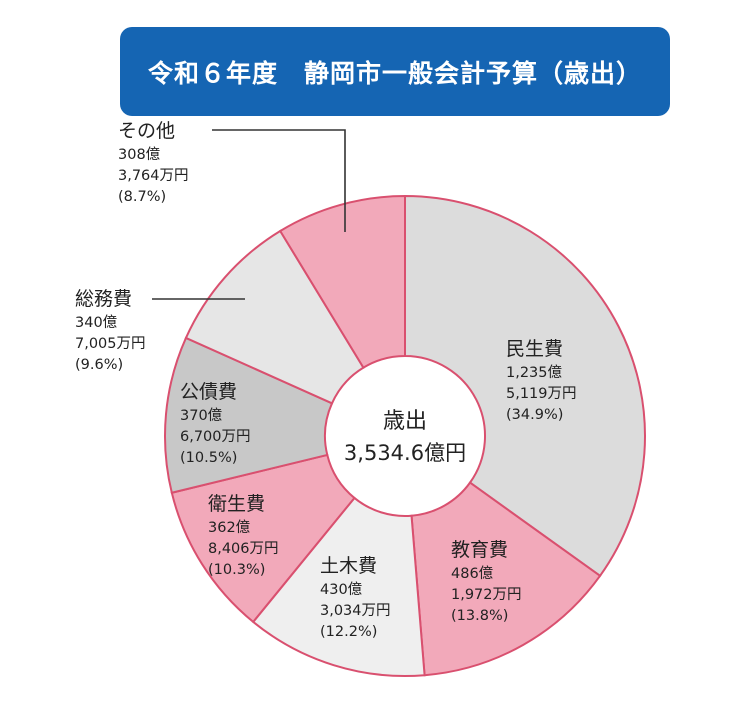 The height and width of the screenshot is (717, 755). I want to click on slice-name: その他, so click(146, 131).